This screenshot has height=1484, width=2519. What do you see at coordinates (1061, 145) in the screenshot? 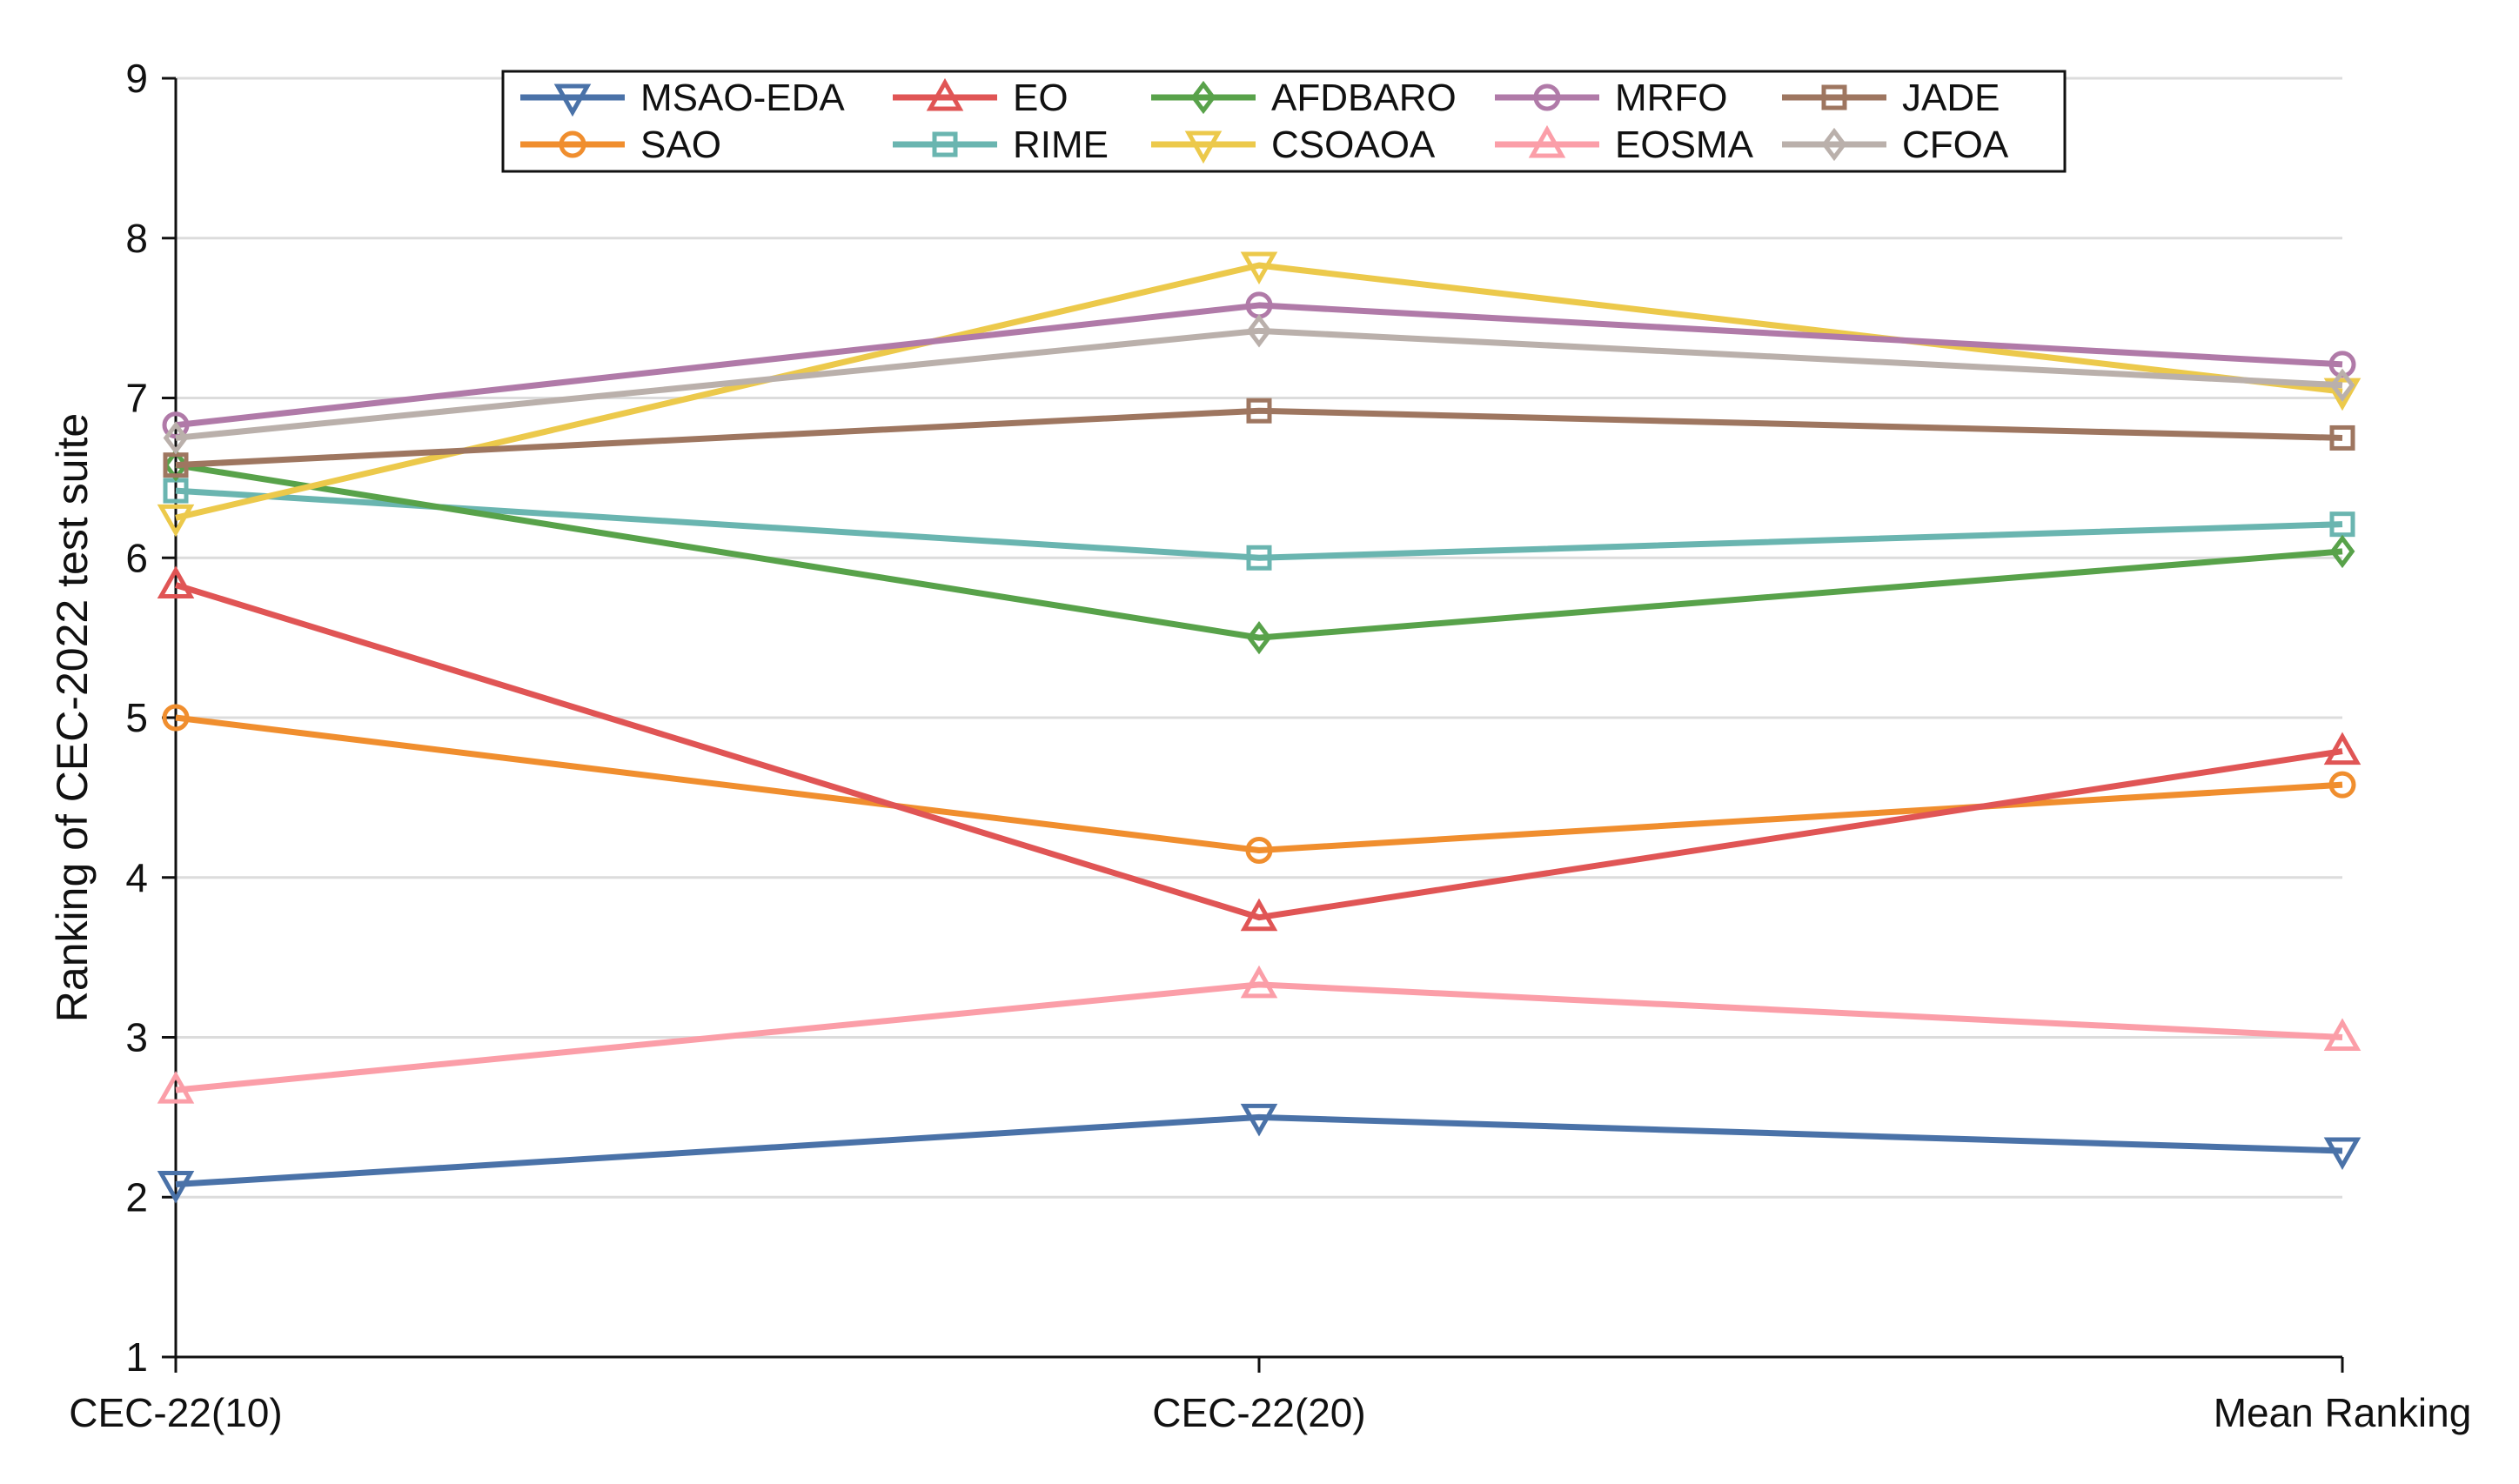
I see `legend-label: RIME` at bounding box center [1061, 145].